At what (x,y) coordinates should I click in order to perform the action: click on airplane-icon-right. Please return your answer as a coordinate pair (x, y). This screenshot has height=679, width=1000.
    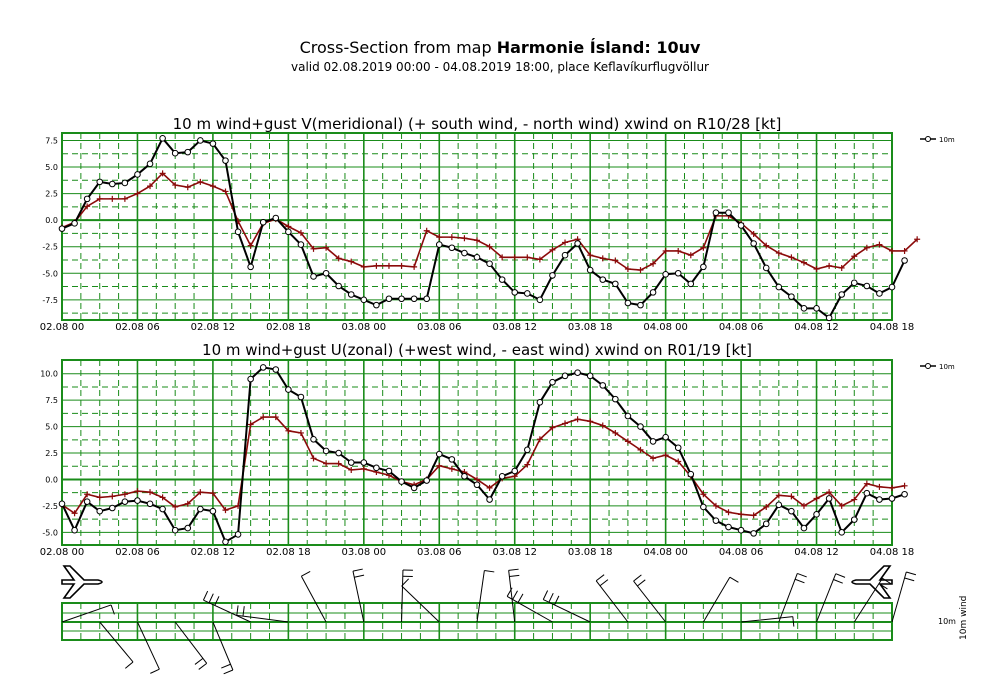
    Looking at the image, I should click on (872, 582).